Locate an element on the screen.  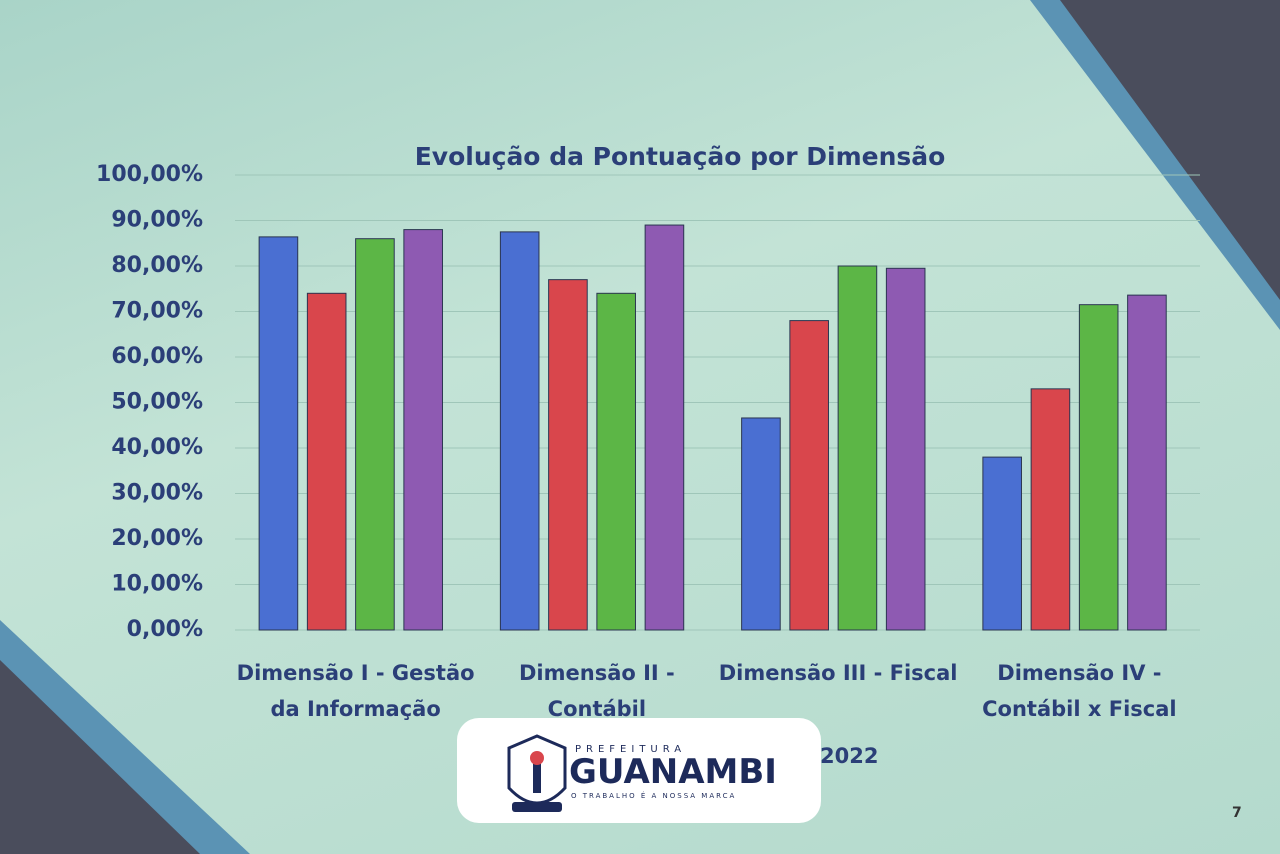
logo-name: GUANAMBI is located at coordinates (673, 772).